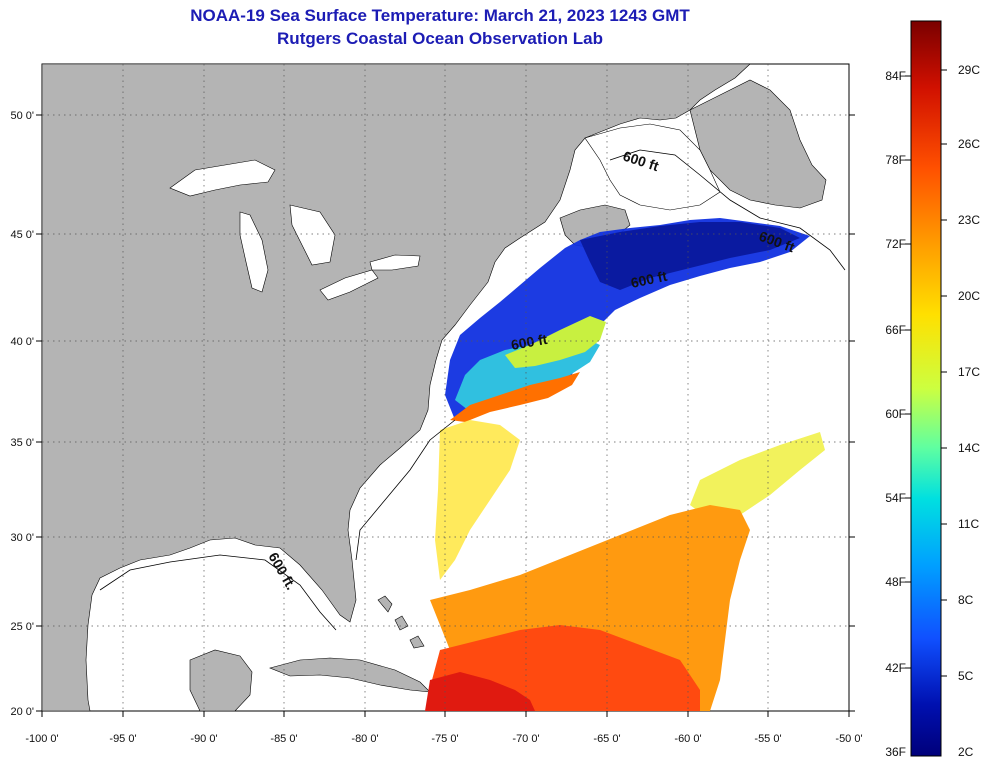 The image size is (984, 770). I want to click on lake-erie, so click(349, 285).